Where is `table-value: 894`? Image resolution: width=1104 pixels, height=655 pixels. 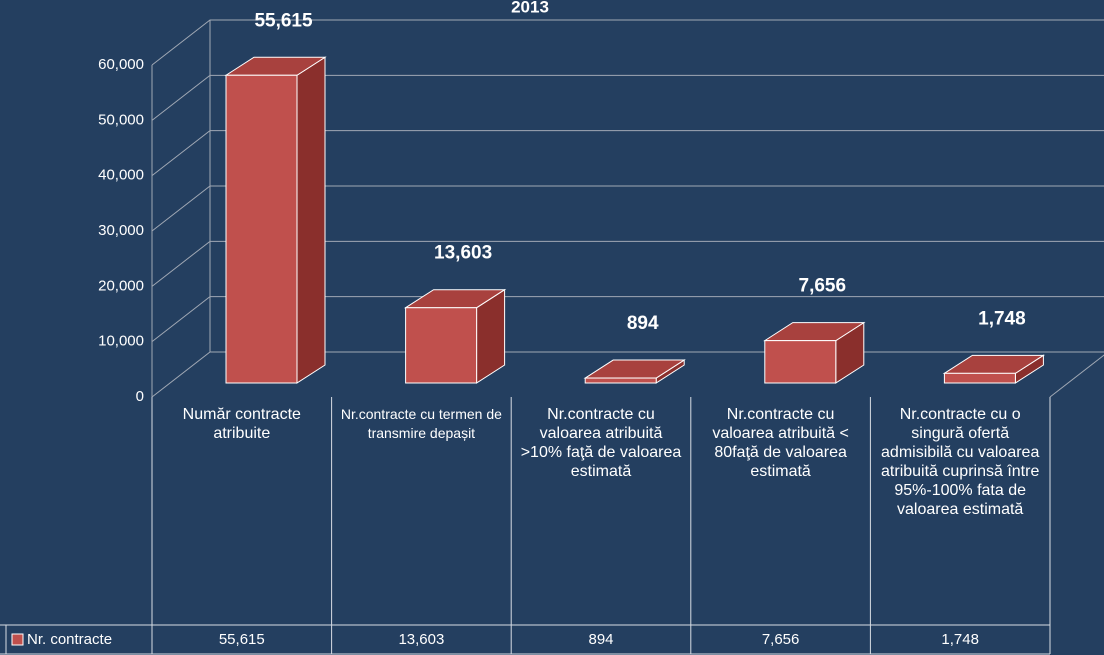 table-value: 894 is located at coordinates (600, 639).